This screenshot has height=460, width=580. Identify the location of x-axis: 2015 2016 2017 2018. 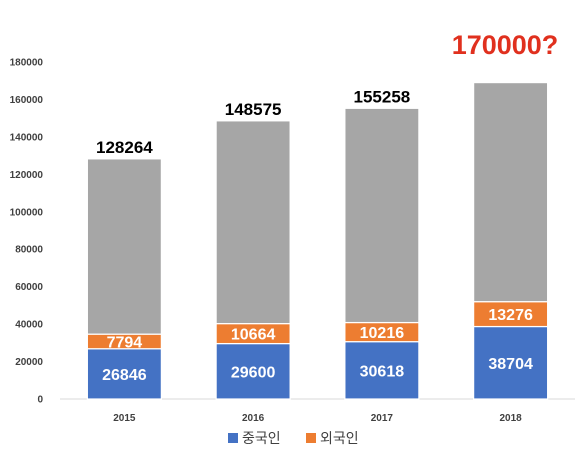
(317, 418).